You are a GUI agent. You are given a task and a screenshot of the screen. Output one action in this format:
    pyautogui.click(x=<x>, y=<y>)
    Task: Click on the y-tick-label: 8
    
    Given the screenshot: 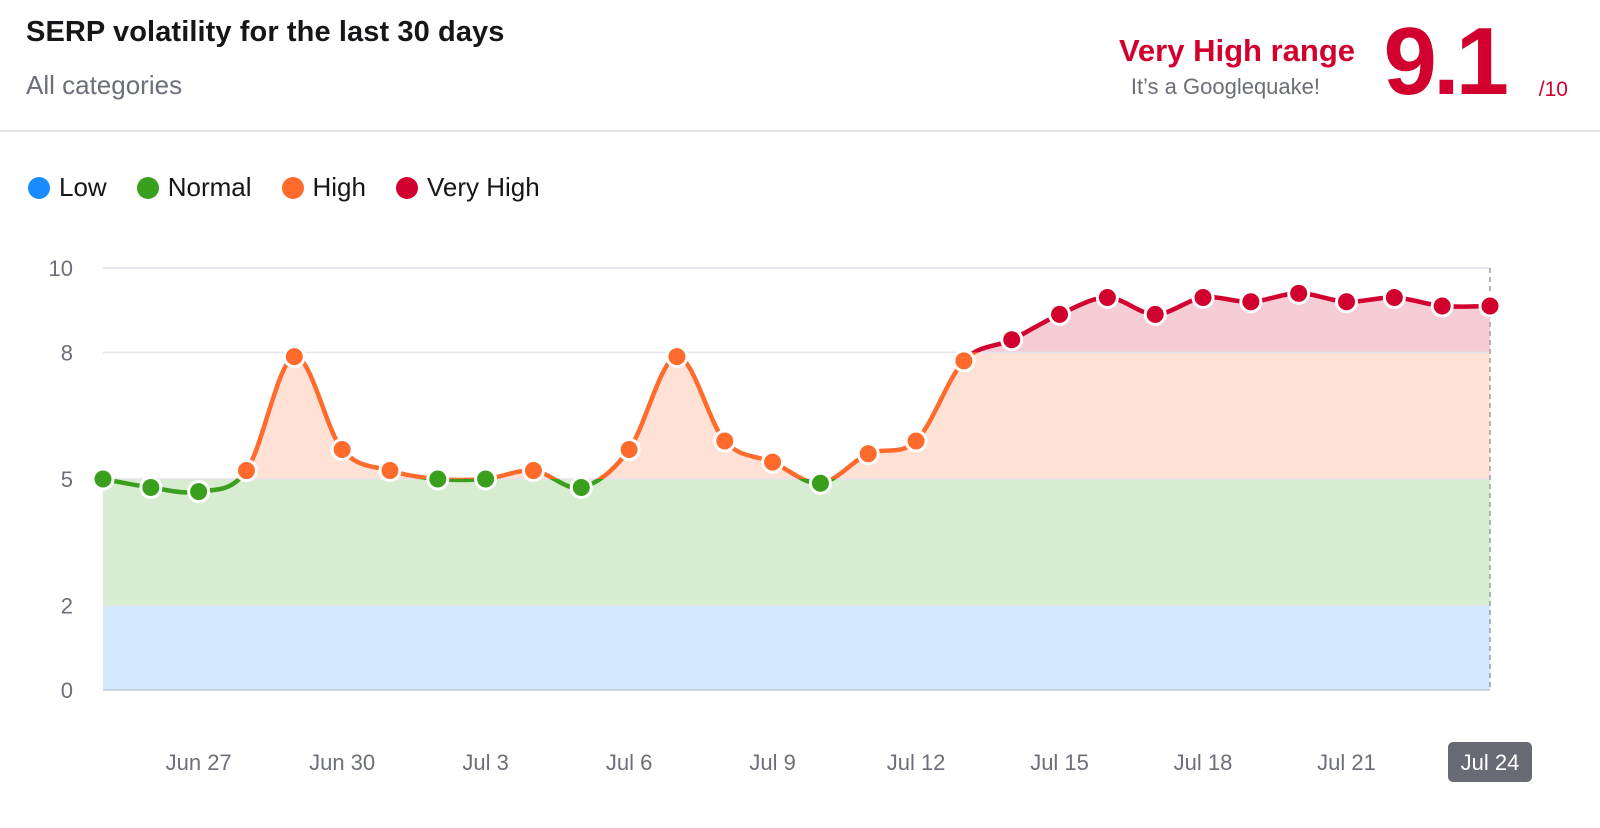 What is the action you would take?
    pyautogui.click(x=67, y=352)
    